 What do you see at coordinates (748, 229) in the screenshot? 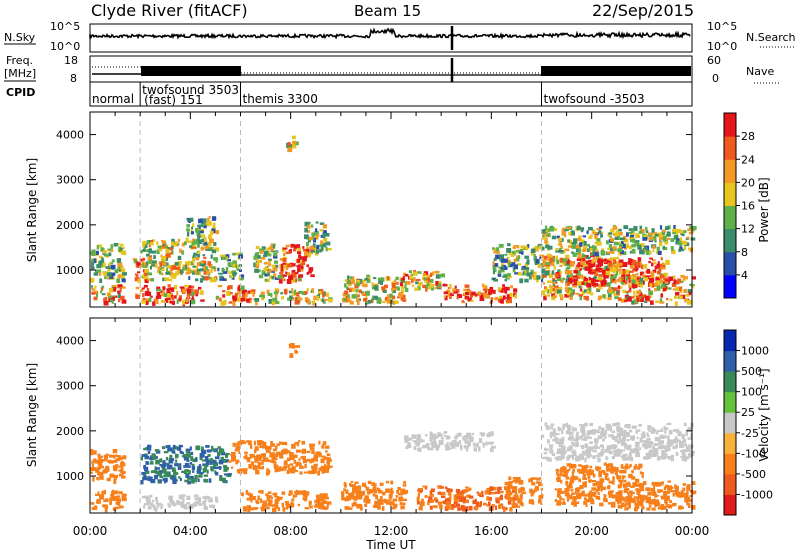
I see `colorbar-tick-label: 12` at bounding box center [748, 229].